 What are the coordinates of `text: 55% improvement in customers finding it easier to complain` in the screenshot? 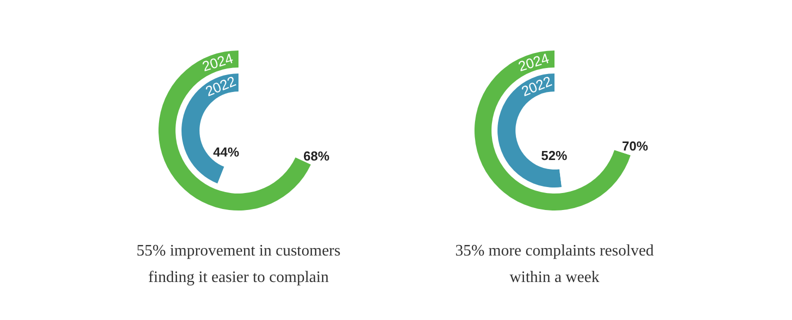 It's located at (238, 264).